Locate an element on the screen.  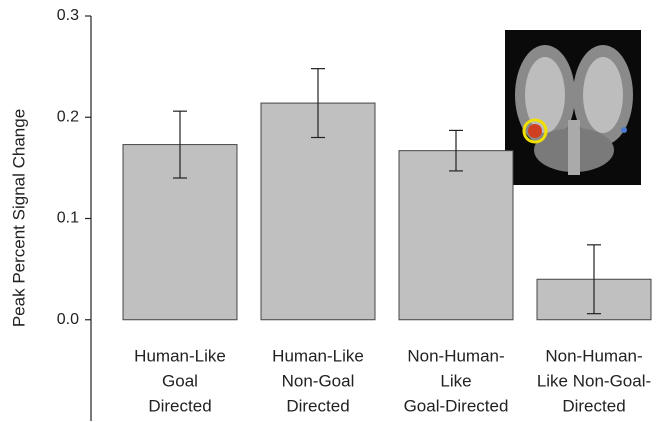
x-tick-label: Like is located at coordinates (455, 380).